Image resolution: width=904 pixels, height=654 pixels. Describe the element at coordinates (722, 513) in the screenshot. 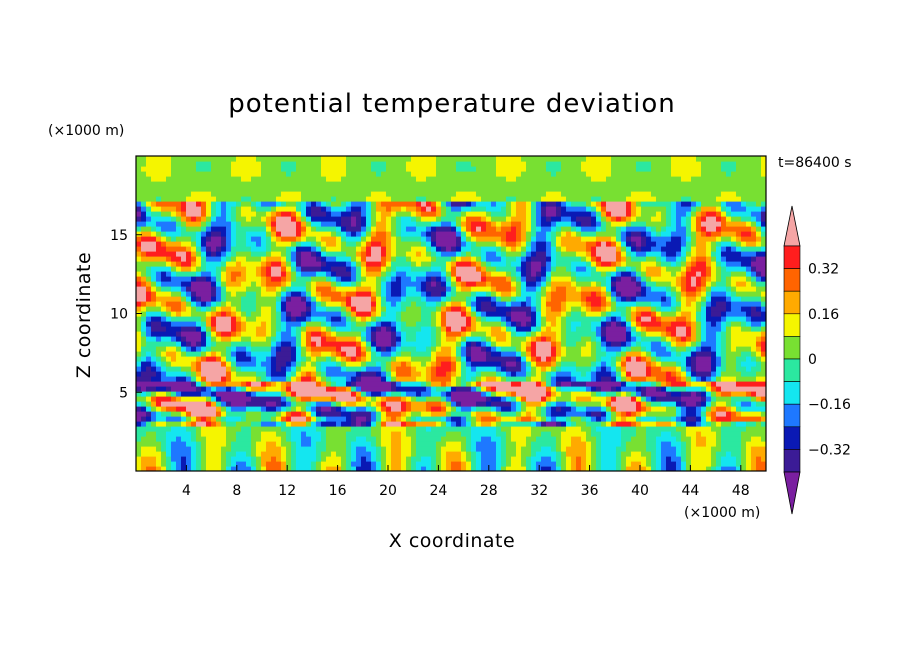

I see `x-unit-label: (×1000 m)` at that location.